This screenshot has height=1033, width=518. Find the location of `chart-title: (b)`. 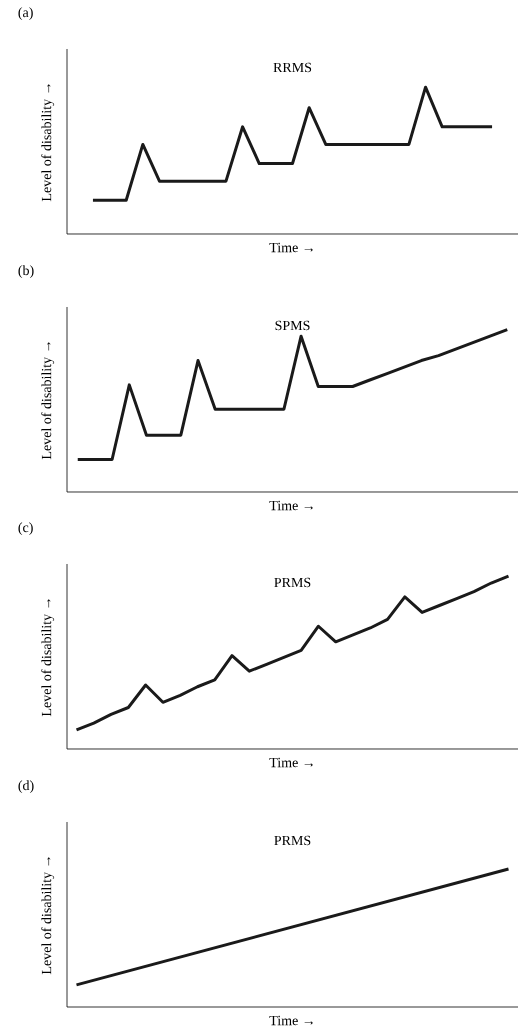

chart-title: (b) is located at coordinates (26, 271).